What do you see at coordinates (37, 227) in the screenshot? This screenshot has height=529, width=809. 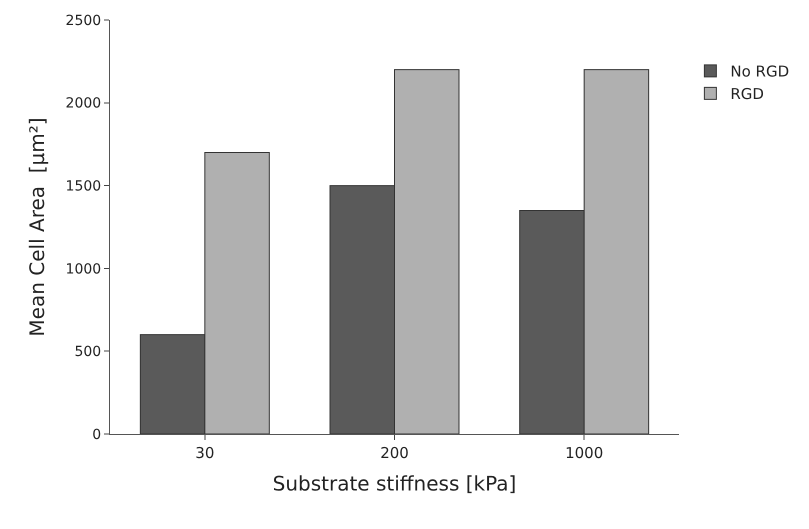 I see `y-axis-title: Mean Cell Area [µm²]` at bounding box center [37, 227].